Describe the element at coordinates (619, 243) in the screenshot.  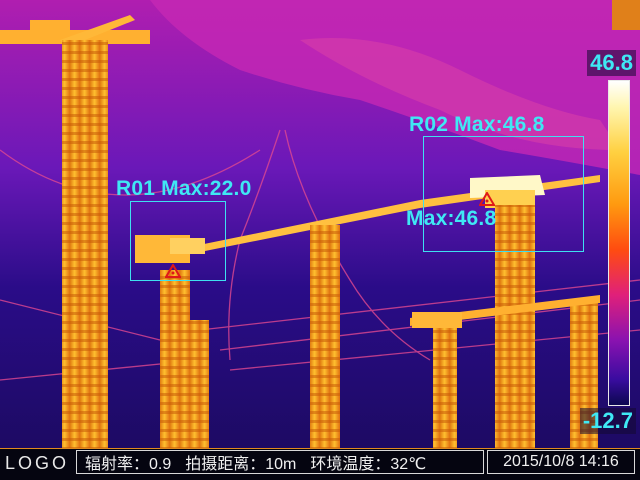
I see `temperature-scale-bar` at that location.